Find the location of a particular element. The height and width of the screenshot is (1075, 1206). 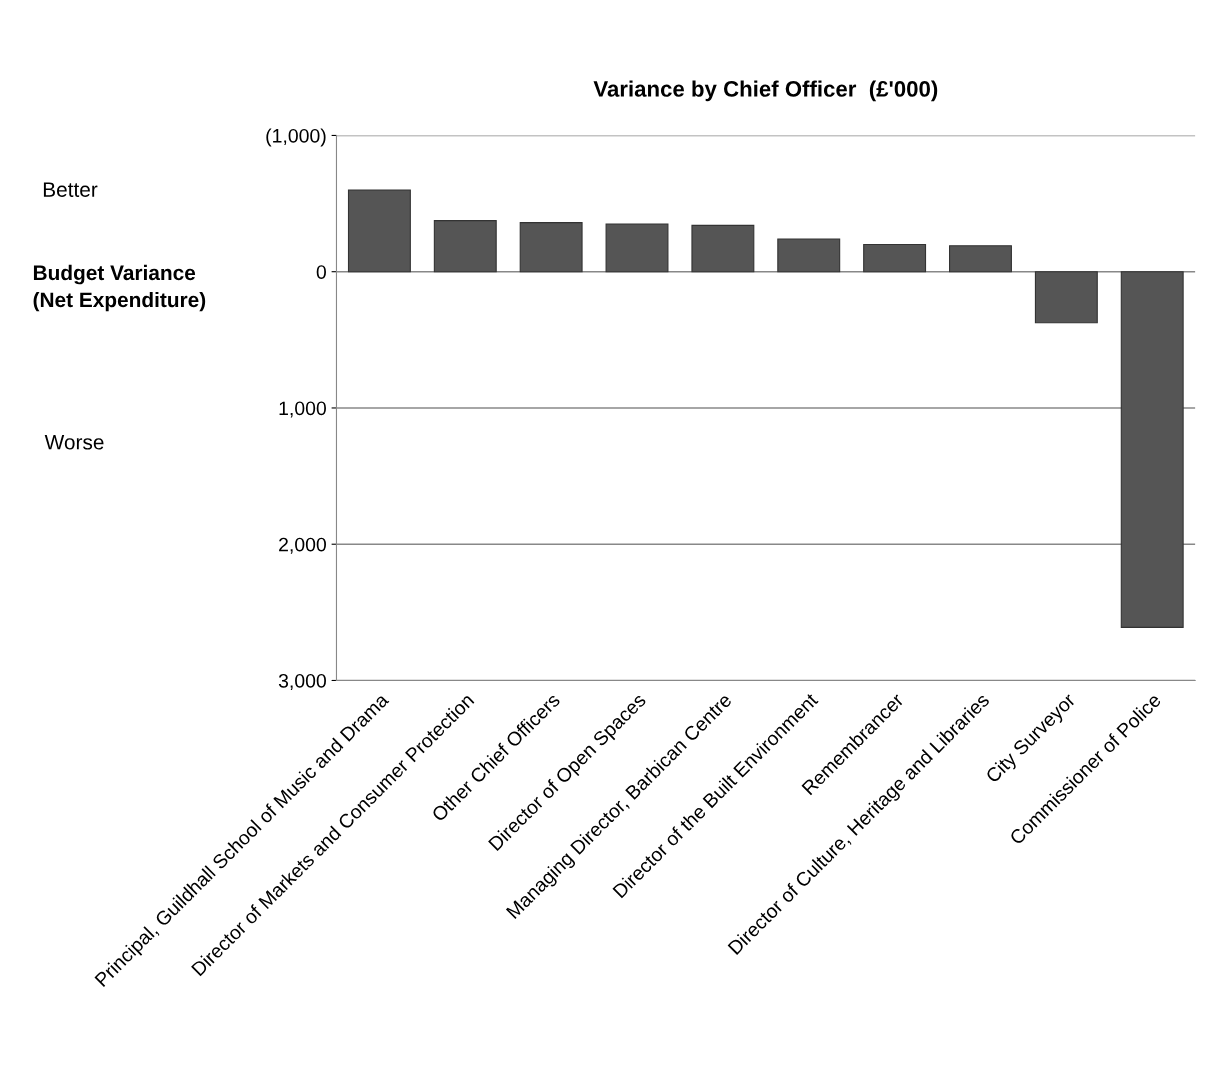

y-tick-label: (1,000) is located at coordinates (296, 137).